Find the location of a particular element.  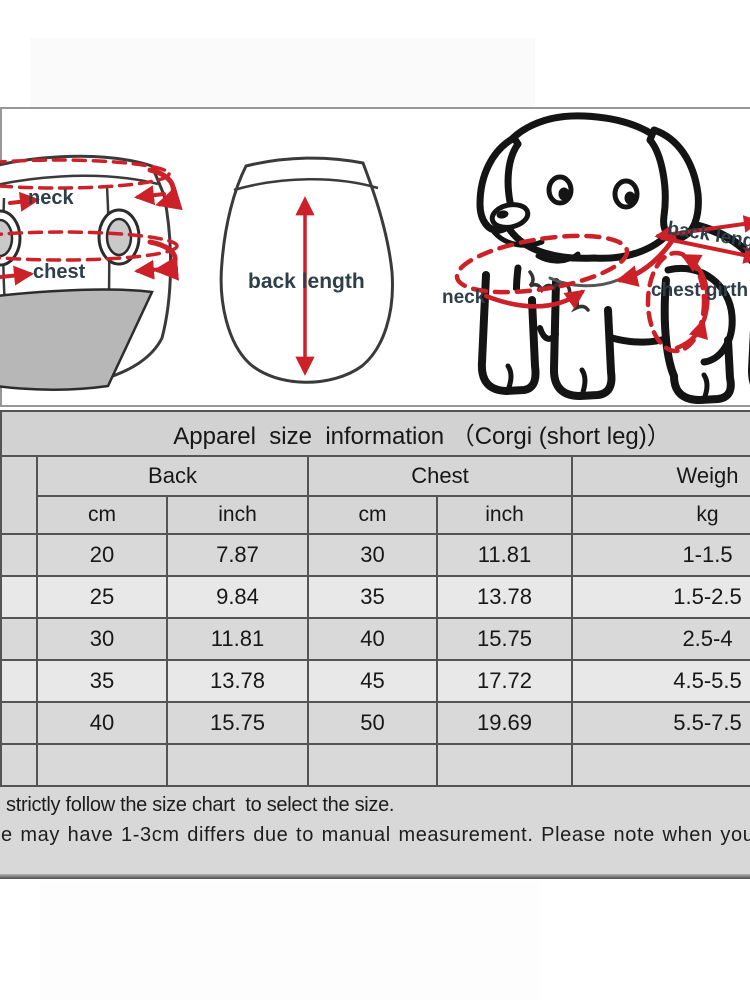

table-cell: 20 is located at coordinates (102, 555).